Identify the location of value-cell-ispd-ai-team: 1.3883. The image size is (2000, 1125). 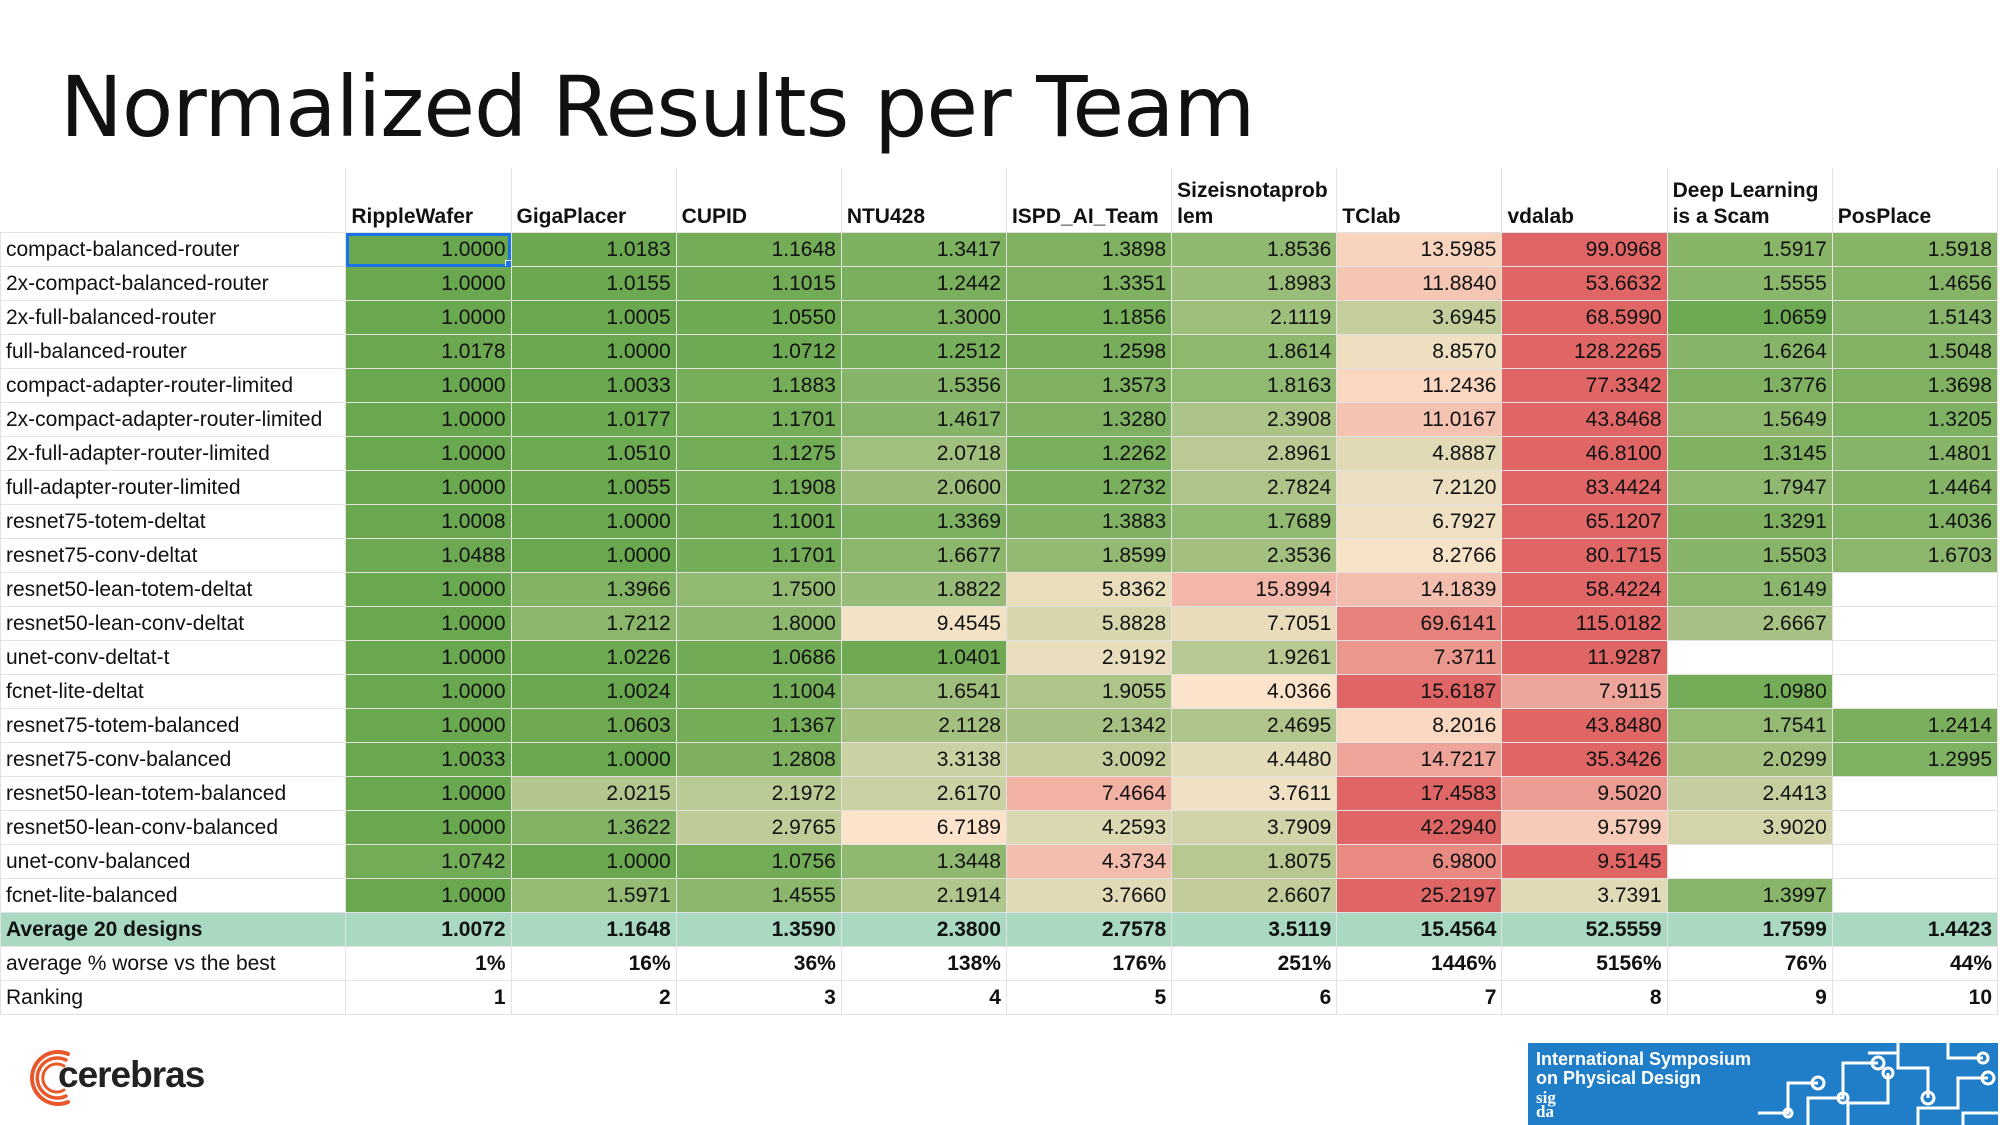
(1089, 521).